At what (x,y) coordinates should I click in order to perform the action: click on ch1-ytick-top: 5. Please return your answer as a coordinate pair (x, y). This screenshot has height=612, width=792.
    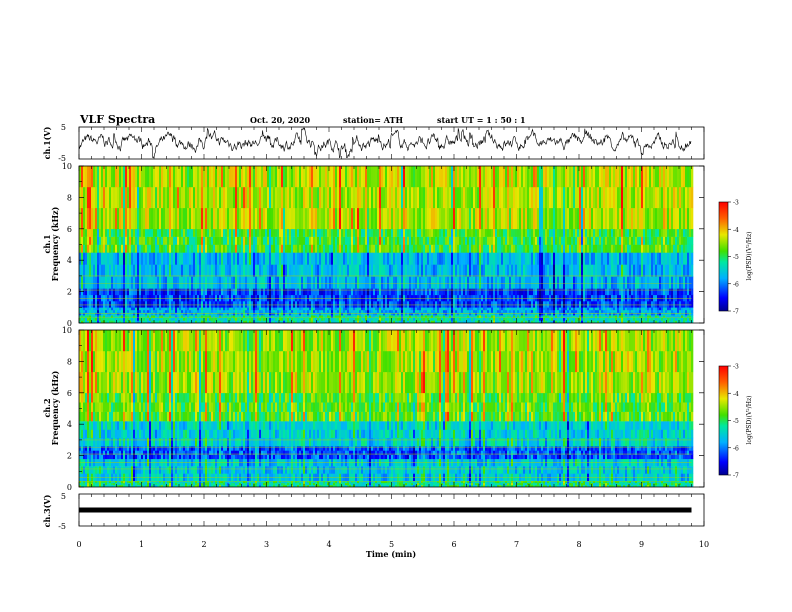
    Looking at the image, I should click on (63, 127).